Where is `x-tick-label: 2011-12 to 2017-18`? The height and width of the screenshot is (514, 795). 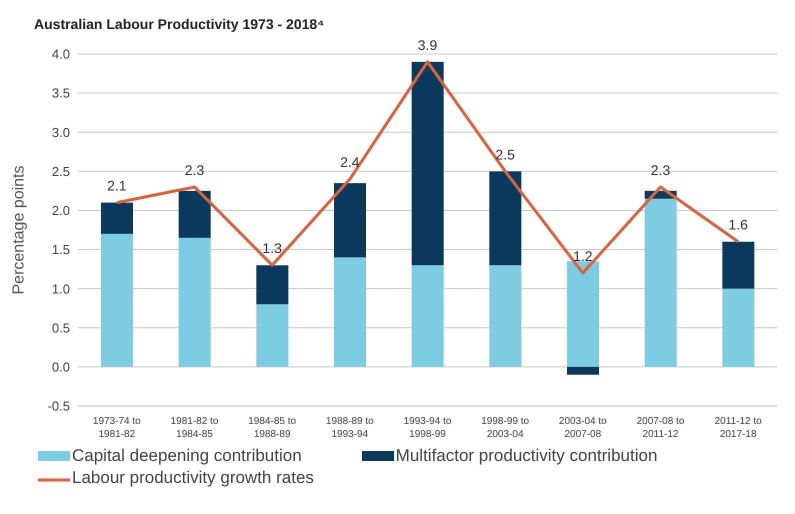 x-tick-label: 2011-12 to 2017-18 is located at coordinates (738, 428).